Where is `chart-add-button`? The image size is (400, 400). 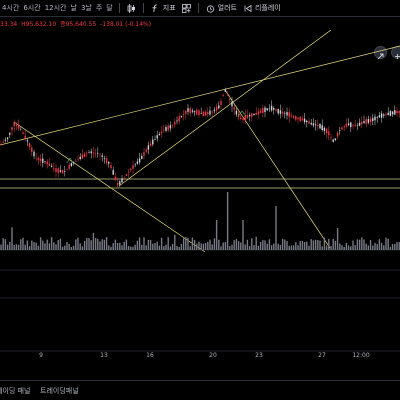
chart-add-button is located at coordinates (395, 52).